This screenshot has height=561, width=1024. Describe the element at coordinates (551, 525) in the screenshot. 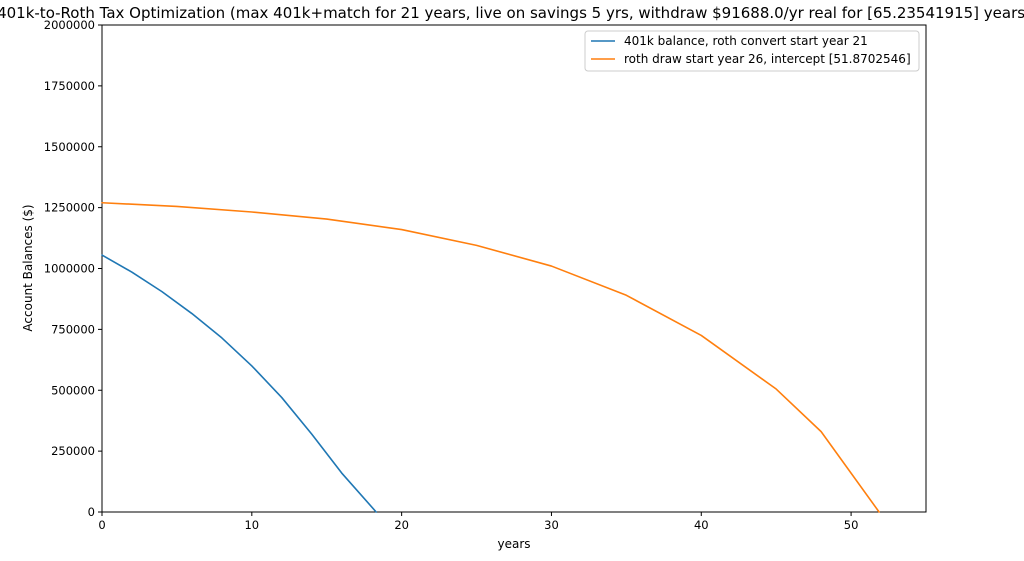

I see `x-tick-label-3: 30` at that location.